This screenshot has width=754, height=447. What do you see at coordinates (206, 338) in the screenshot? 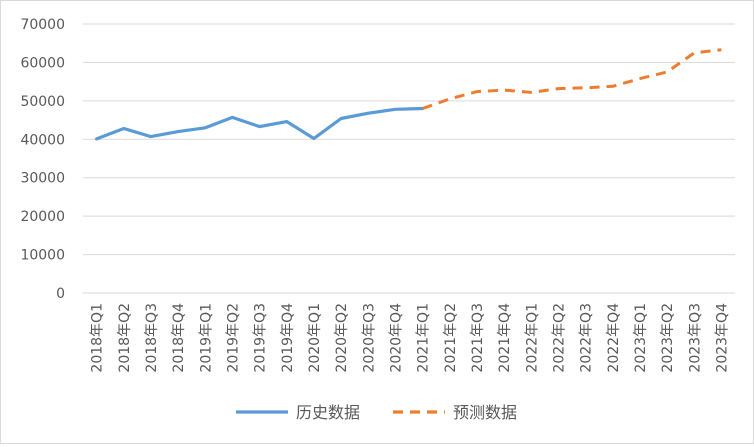
I see `x-tick-label: 2019年Q1` at bounding box center [206, 338].